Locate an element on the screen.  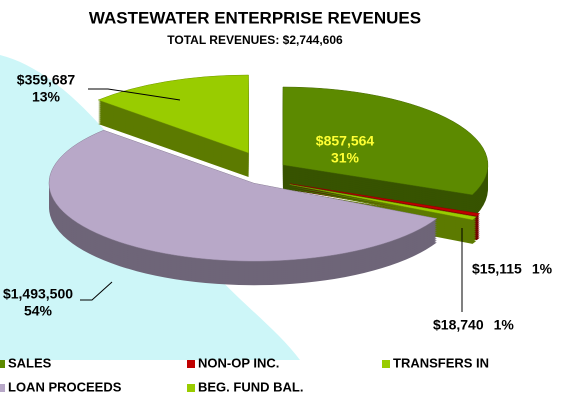
legend-label: NON-OP INC. is located at coordinates (238, 362).